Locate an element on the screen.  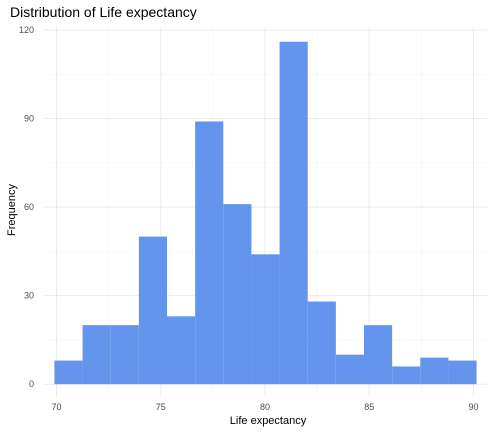
y-tick-label: 30 is located at coordinates (29, 296).